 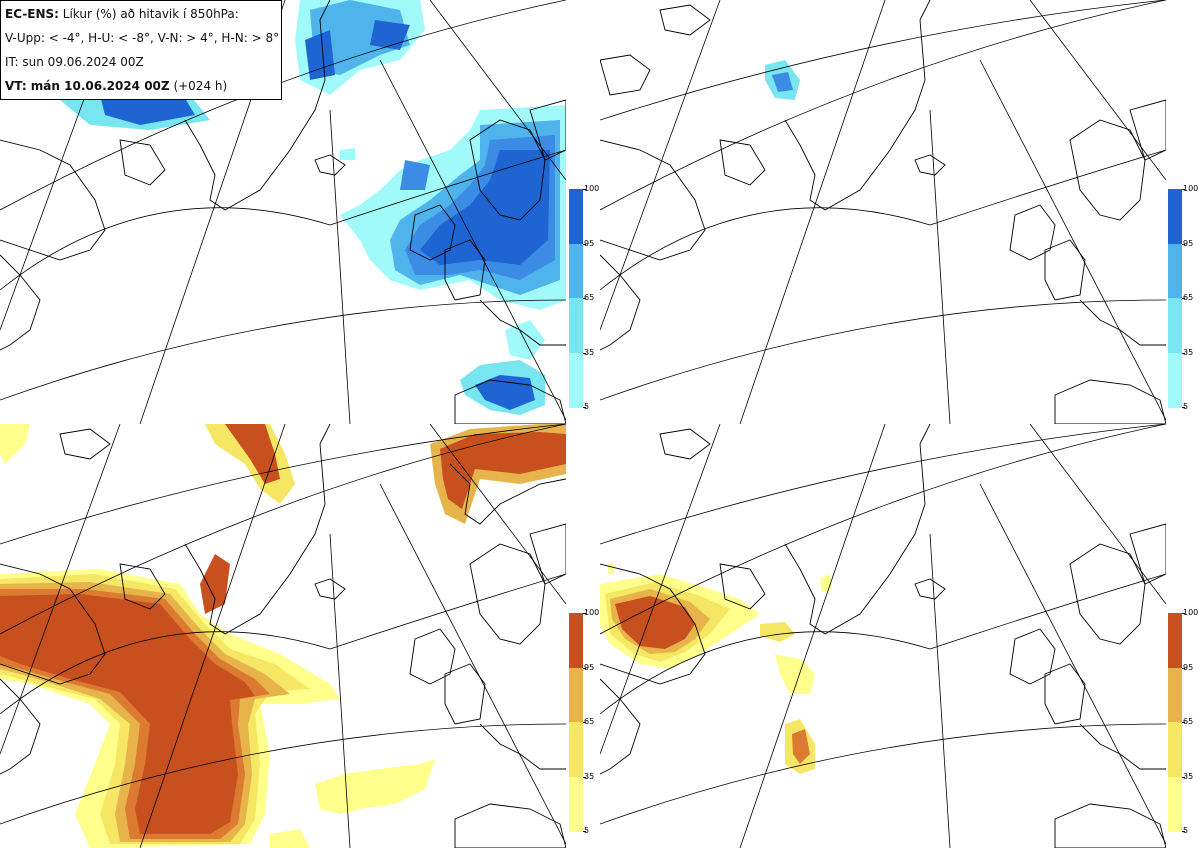 I want to click on colorbar-top-left: 100 95 65 35 5, so click(x=584, y=298).